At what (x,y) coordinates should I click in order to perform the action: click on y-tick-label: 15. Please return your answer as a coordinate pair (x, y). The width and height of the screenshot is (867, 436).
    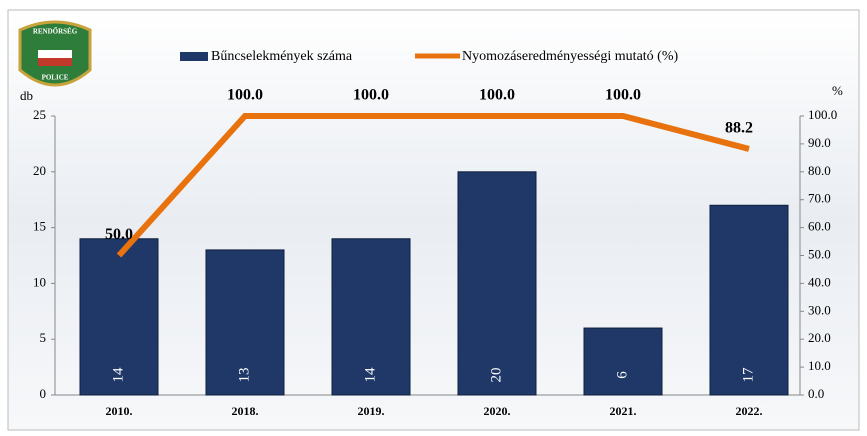
    Looking at the image, I should click on (39, 226).